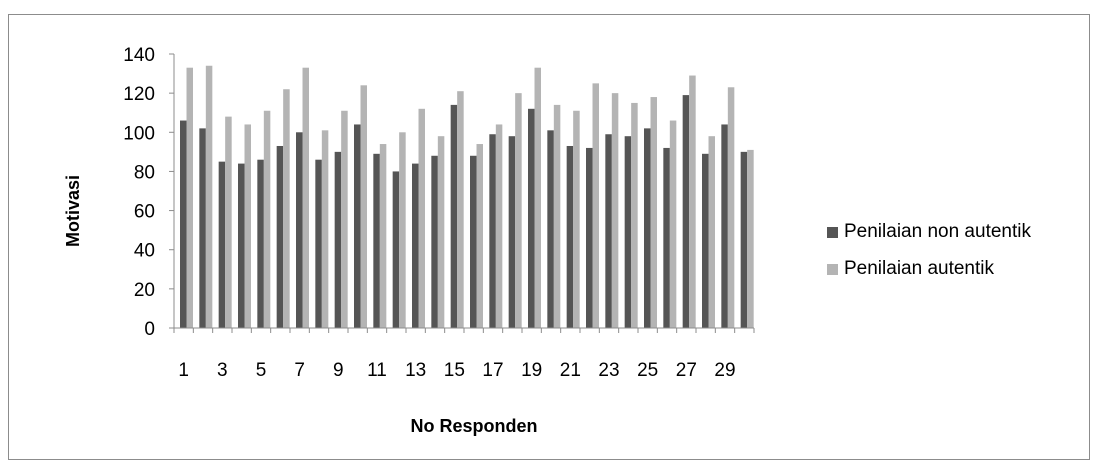 The height and width of the screenshot is (468, 1094). What do you see at coordinates (261, 370) in the screenshot?
I see `x-tick-label: 5` at bounding box center [261, 370].